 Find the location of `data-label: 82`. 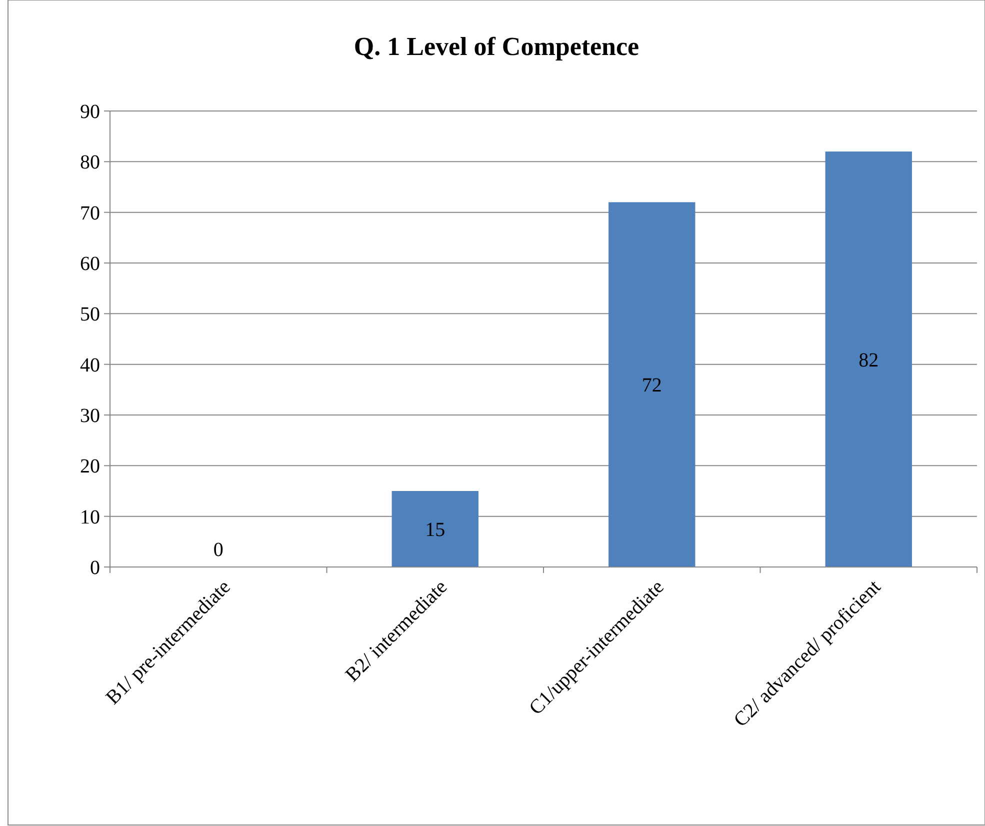

data-label: 82 is located at coordinates (868, 360).